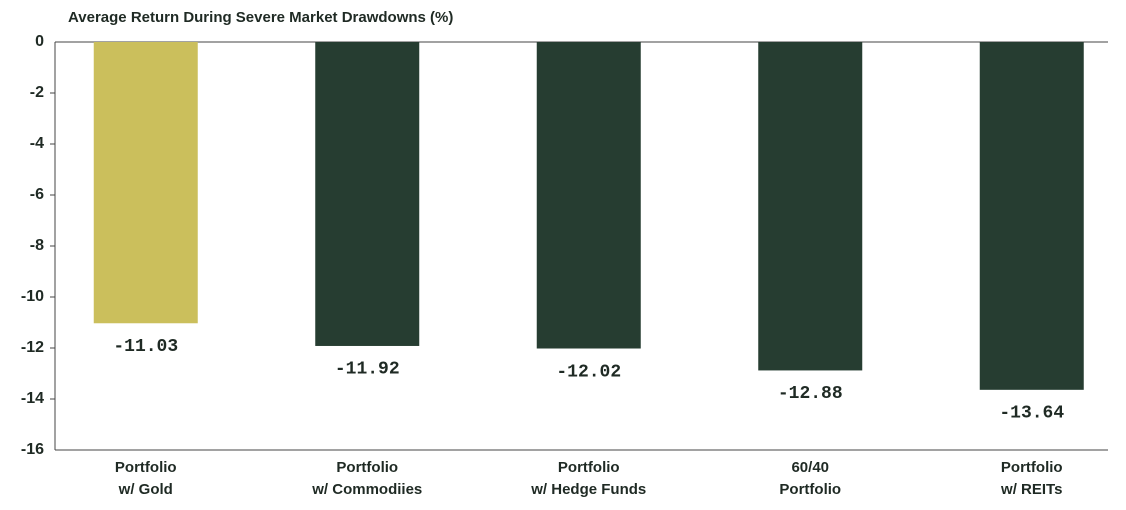  Describe the element at coordinates (588, 372) in the screenshot. I see `value-label: -12.02` at that location.